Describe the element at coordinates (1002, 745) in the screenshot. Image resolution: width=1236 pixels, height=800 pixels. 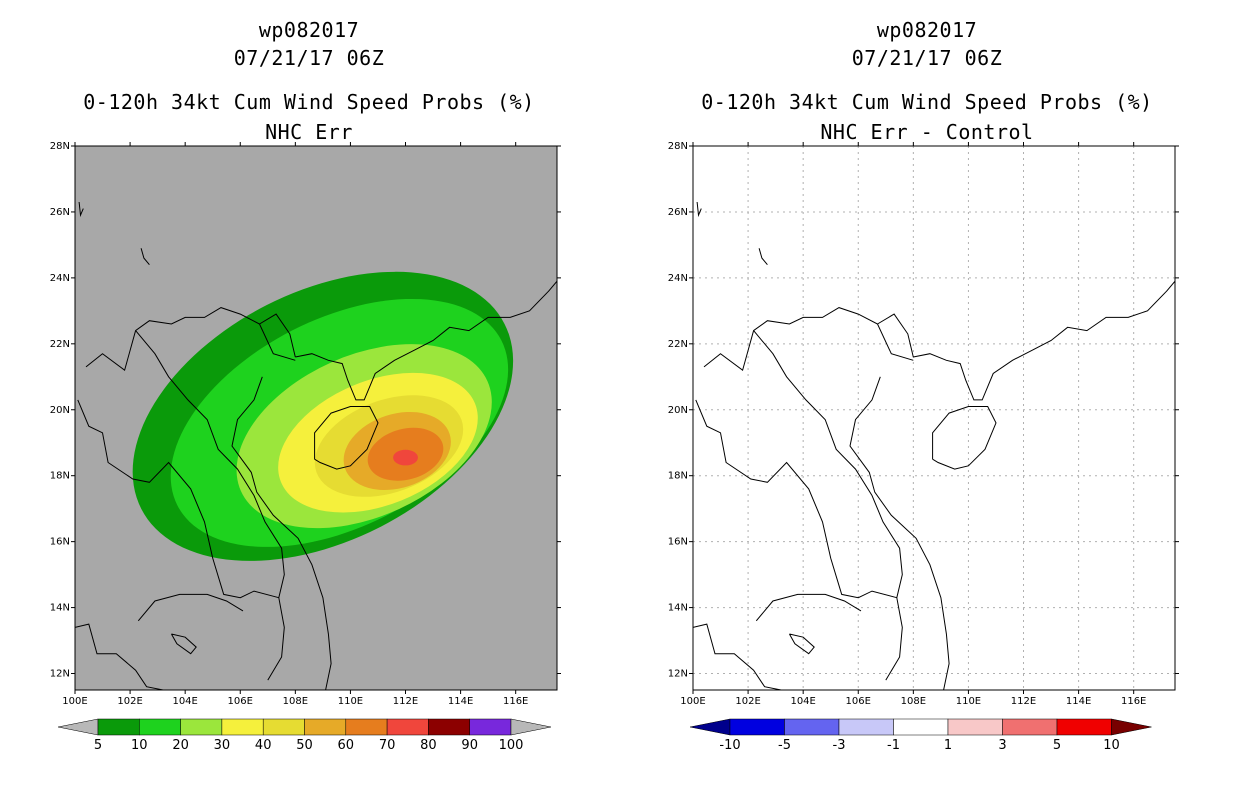
I see `colorbar-label: 3` at that location.